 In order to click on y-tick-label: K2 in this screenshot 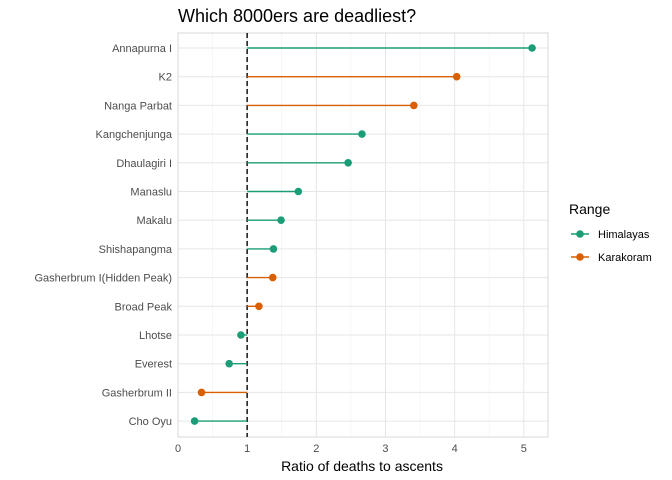, I will do `click(165, 78)`.